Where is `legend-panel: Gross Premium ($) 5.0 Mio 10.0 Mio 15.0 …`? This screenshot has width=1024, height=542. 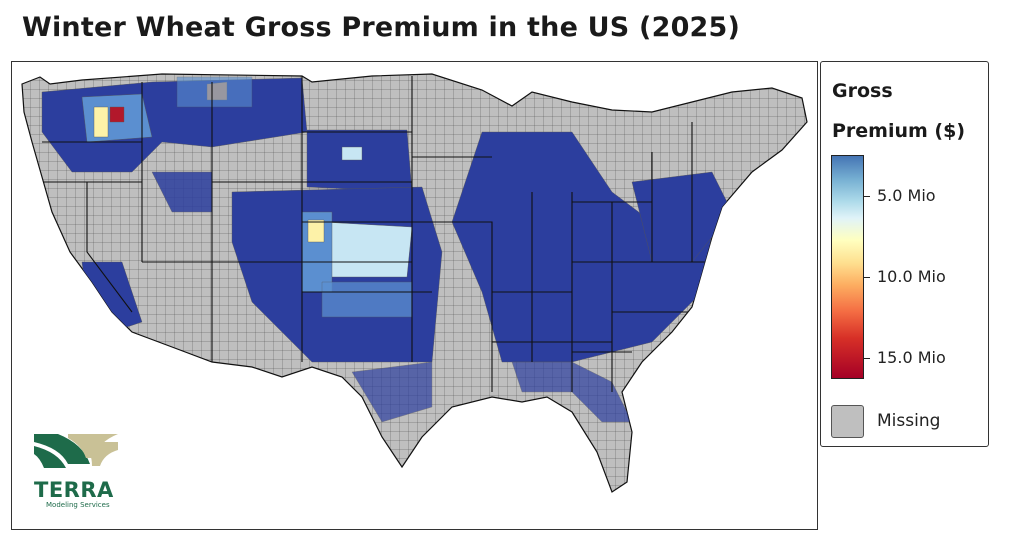 legend-panel: Gross Premium ($) 5.0 Mio 10.0 Mio 15.0 … is located at coordinates (904, 254).